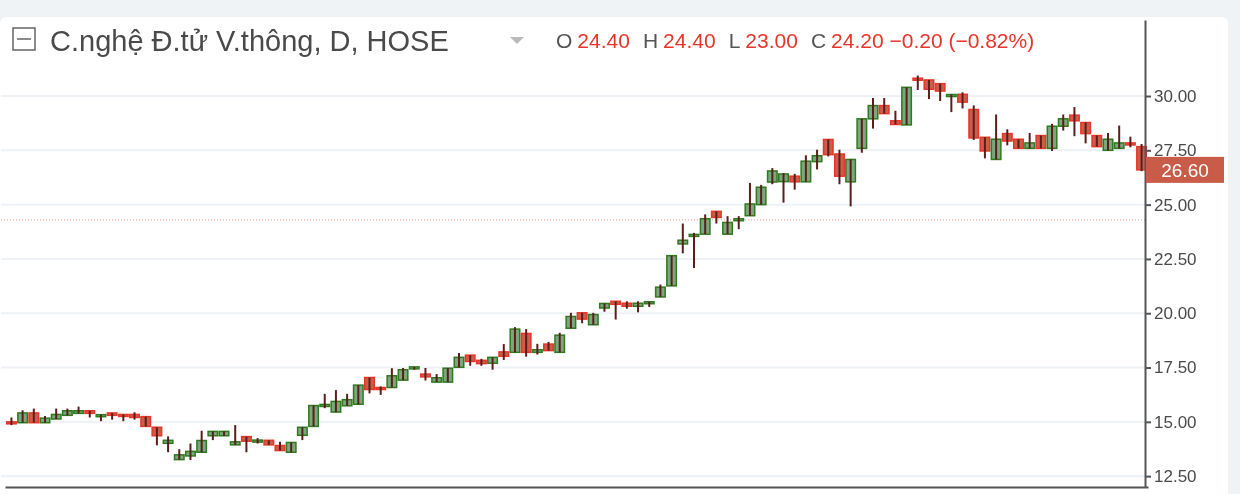 The height and width of the screenshot is (494, 1240). Describe the element at coordinates (1175, 205) in the screenshot. I see `y-tick-label: 25.00` at that location.